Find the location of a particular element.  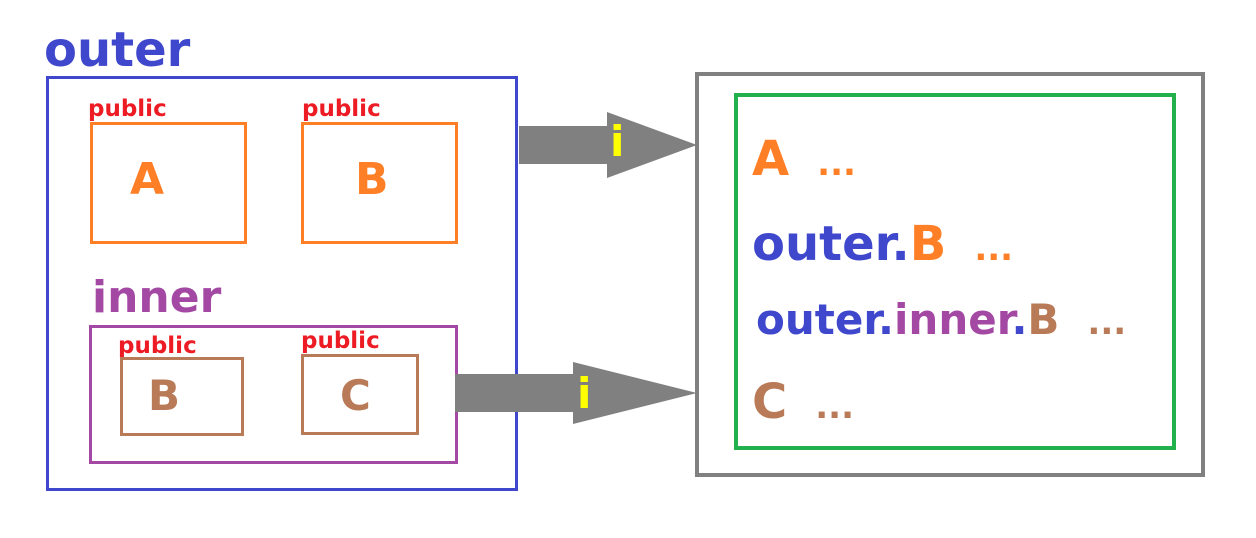

class-b-box is located at coordinates (379, 183).